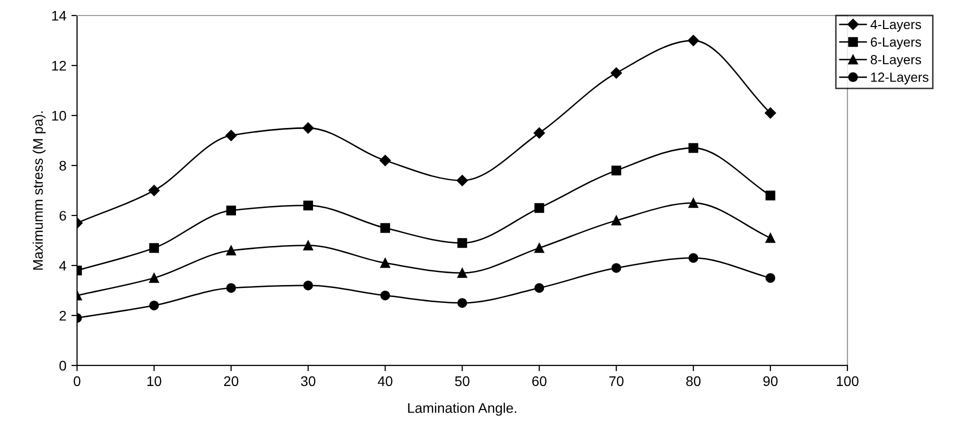  Describe the element at coordinates (59, 65) in the screenshot. I see `y-tick-label: 12` at that location.